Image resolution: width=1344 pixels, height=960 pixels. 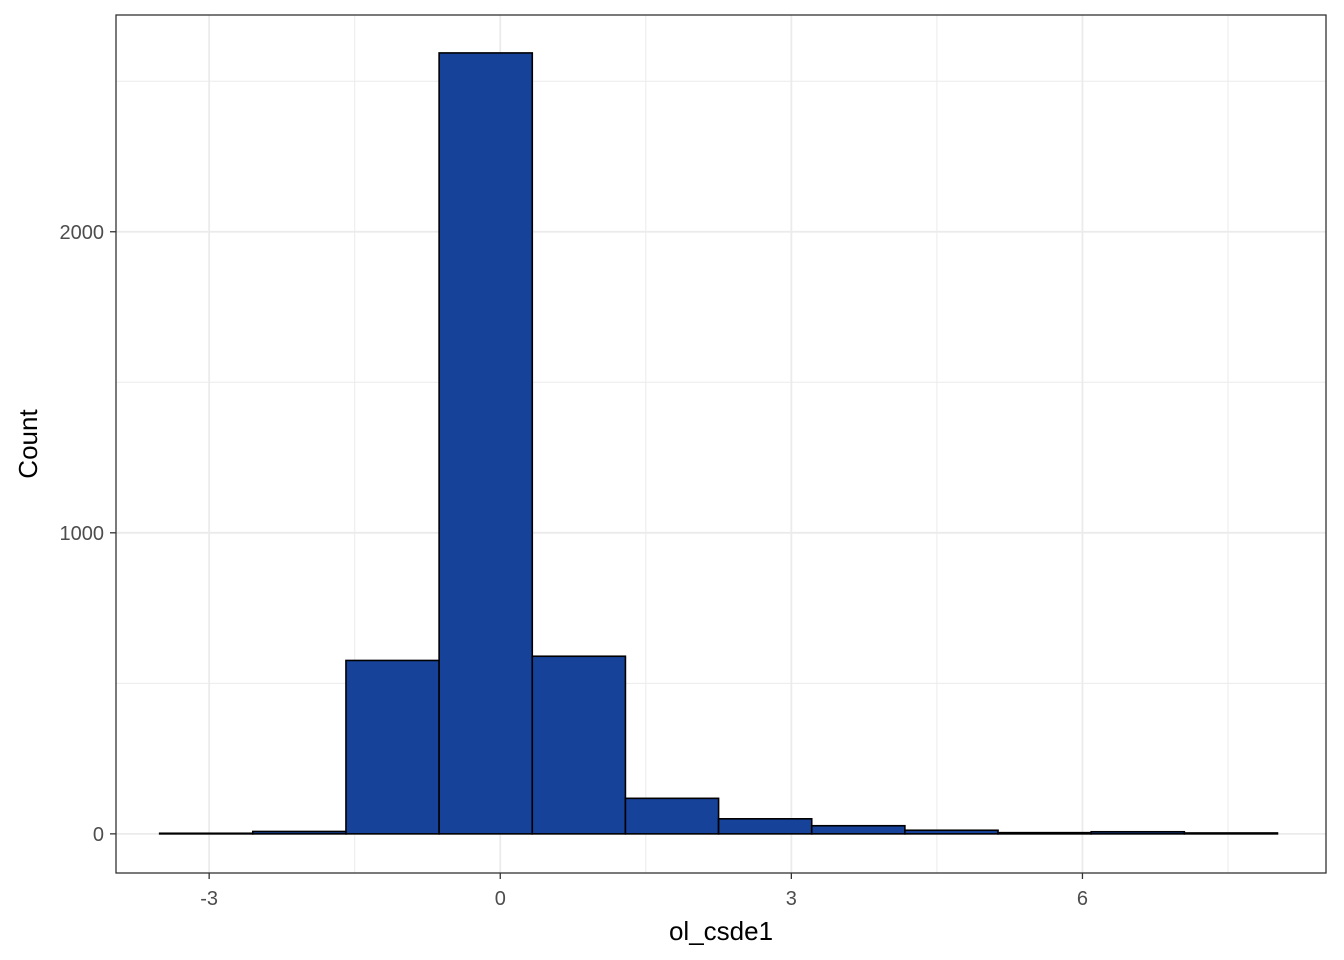 I want to click on y-tick-label: 1000, so click(x=82, y=534).